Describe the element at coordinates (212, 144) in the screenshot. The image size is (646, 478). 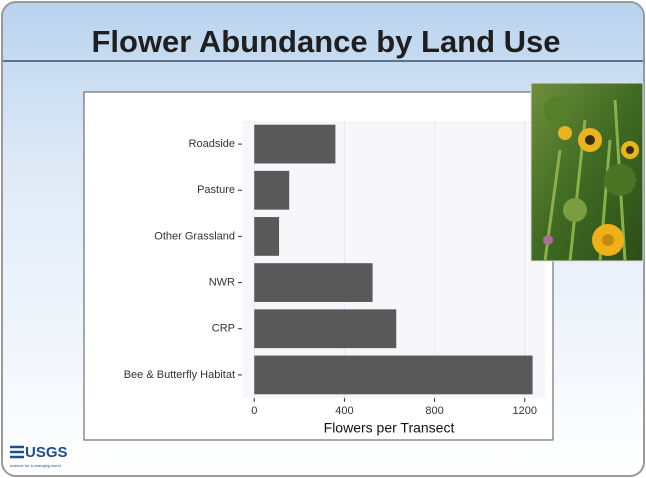
I see `y-tick-label: Roadside` at that location.